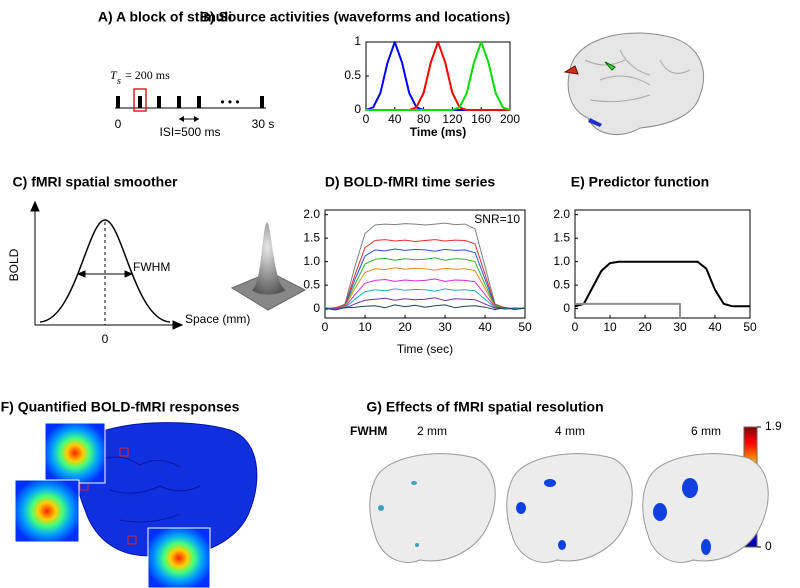 This screenshot has width=800, height=588. What do you see at coordinates (432, 431) in the screenshot?
I see `column-label: 2 mm` at bounding box center [432, 431].